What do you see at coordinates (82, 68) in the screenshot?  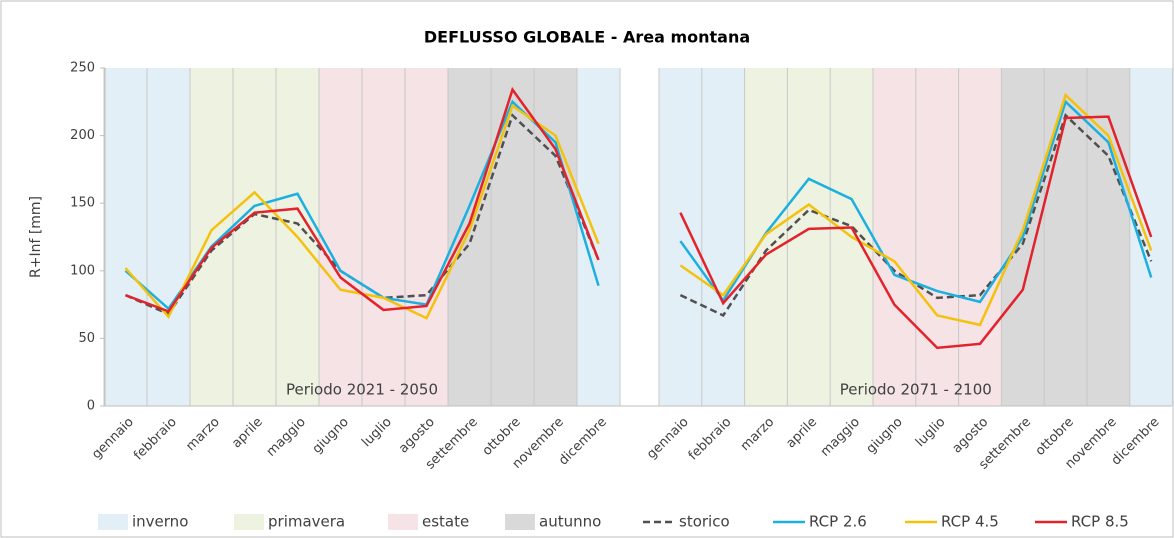 I see `y-tick-label: 250` at bounding box center [82, 68].